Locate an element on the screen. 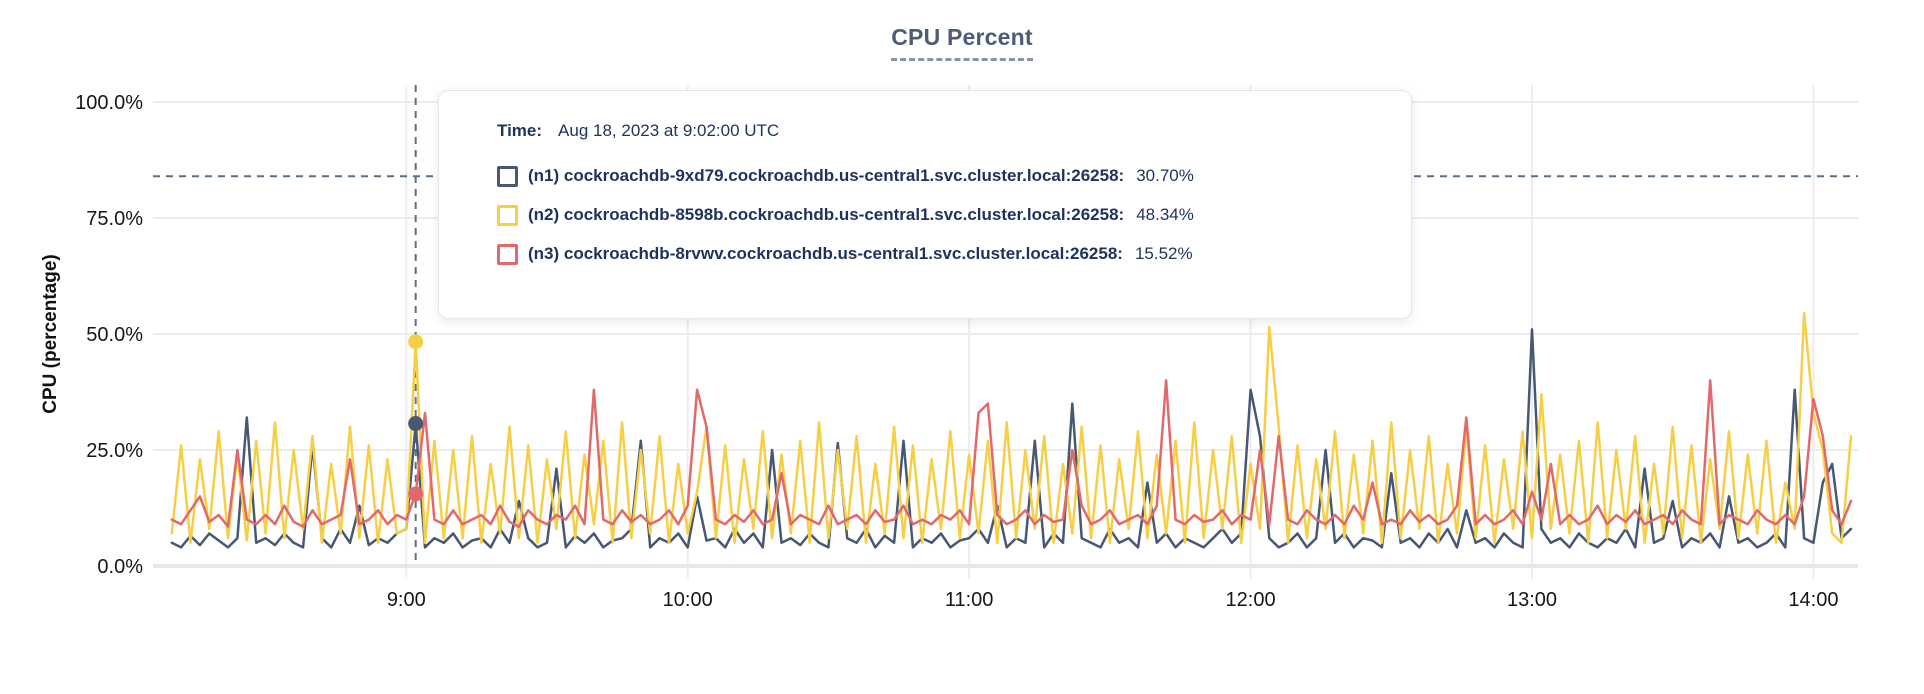 This screenshot has height=694, width=1924. series-n1-swatch-icon is located at coordinates (507, 176).